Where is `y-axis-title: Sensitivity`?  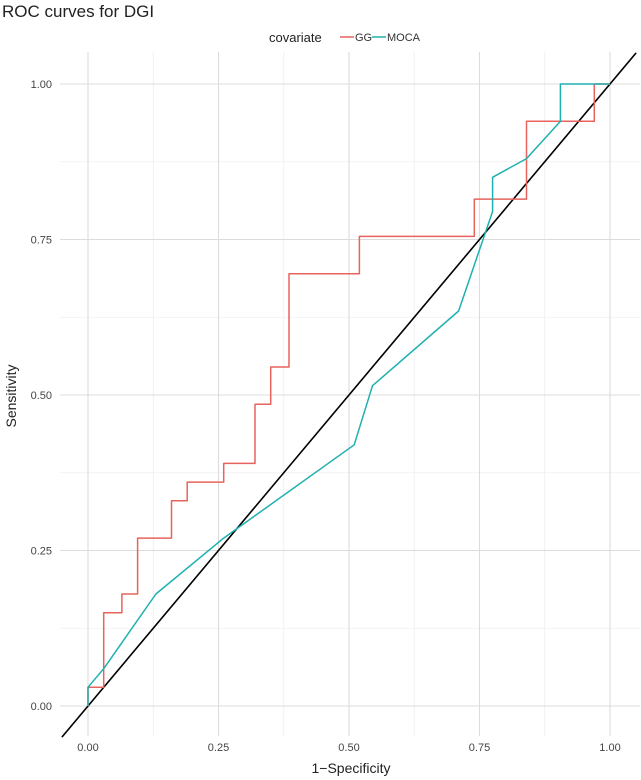
y-axis-title: Sensitivity is located at coordinates (11, 395).